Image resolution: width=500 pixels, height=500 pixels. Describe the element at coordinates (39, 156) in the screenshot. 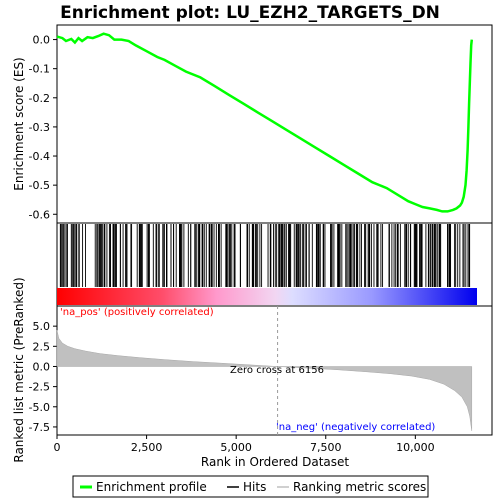

I see `es-y-tick-label: -0.4` at that location.